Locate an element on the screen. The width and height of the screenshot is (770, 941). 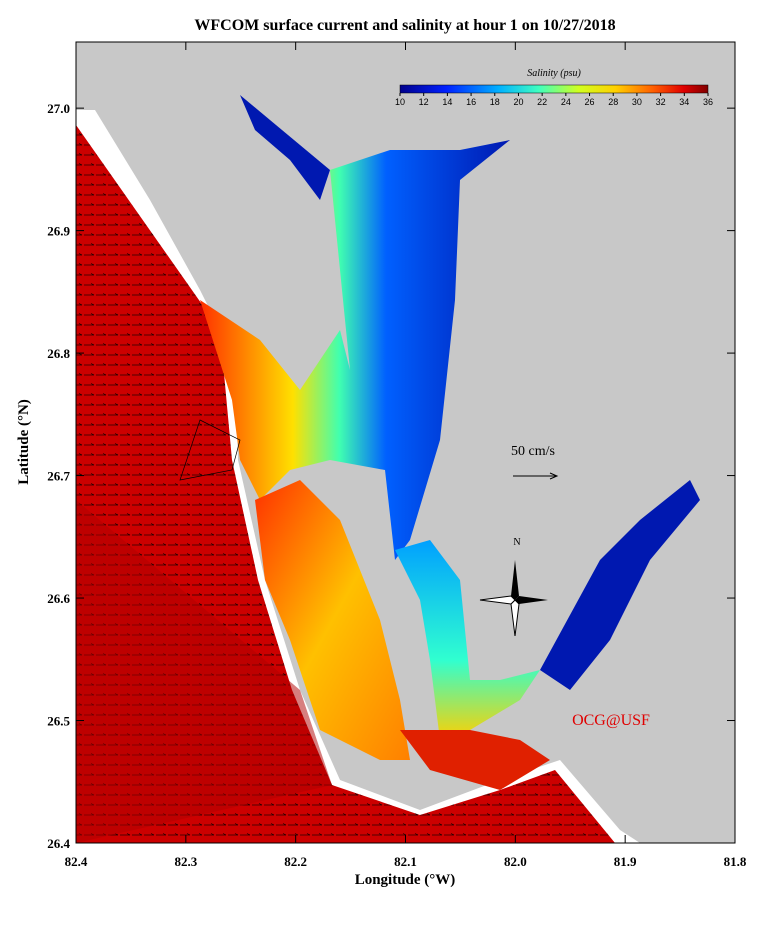
y-tick-label: 26.8 is located at coordinates (58, 353).